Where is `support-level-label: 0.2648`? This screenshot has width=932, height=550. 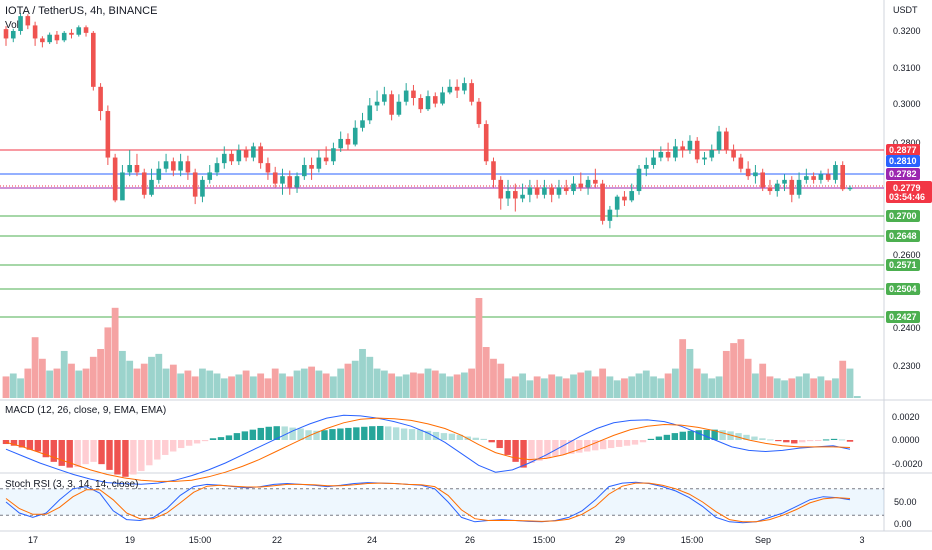
support-level-label: 0.2648 is located at coordinates (903, 236).